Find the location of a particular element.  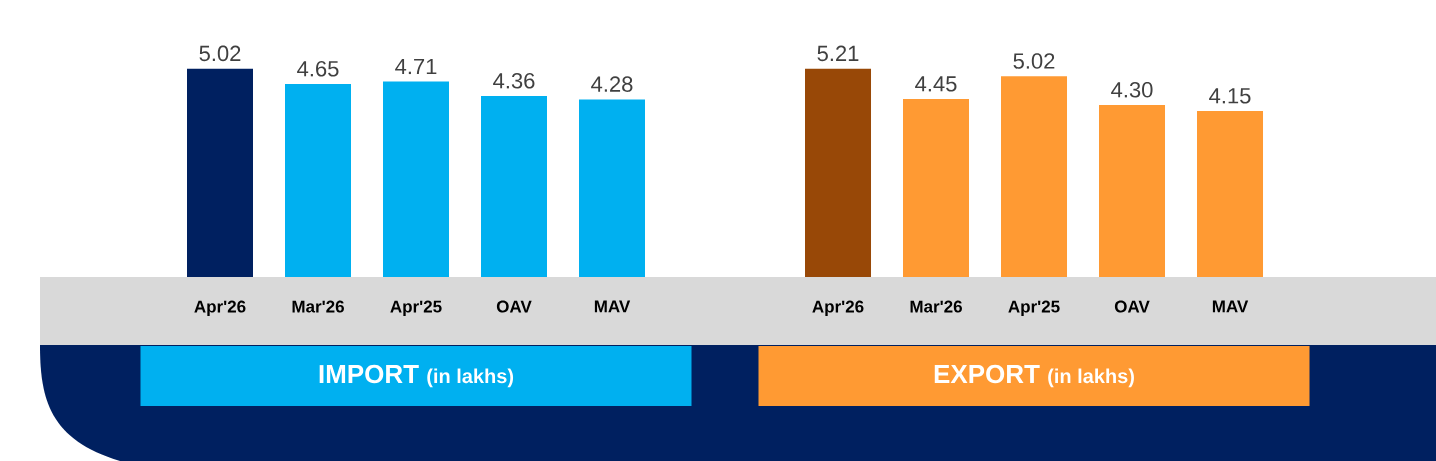

data-label: 4.36 is located at coordinates (514, 80).